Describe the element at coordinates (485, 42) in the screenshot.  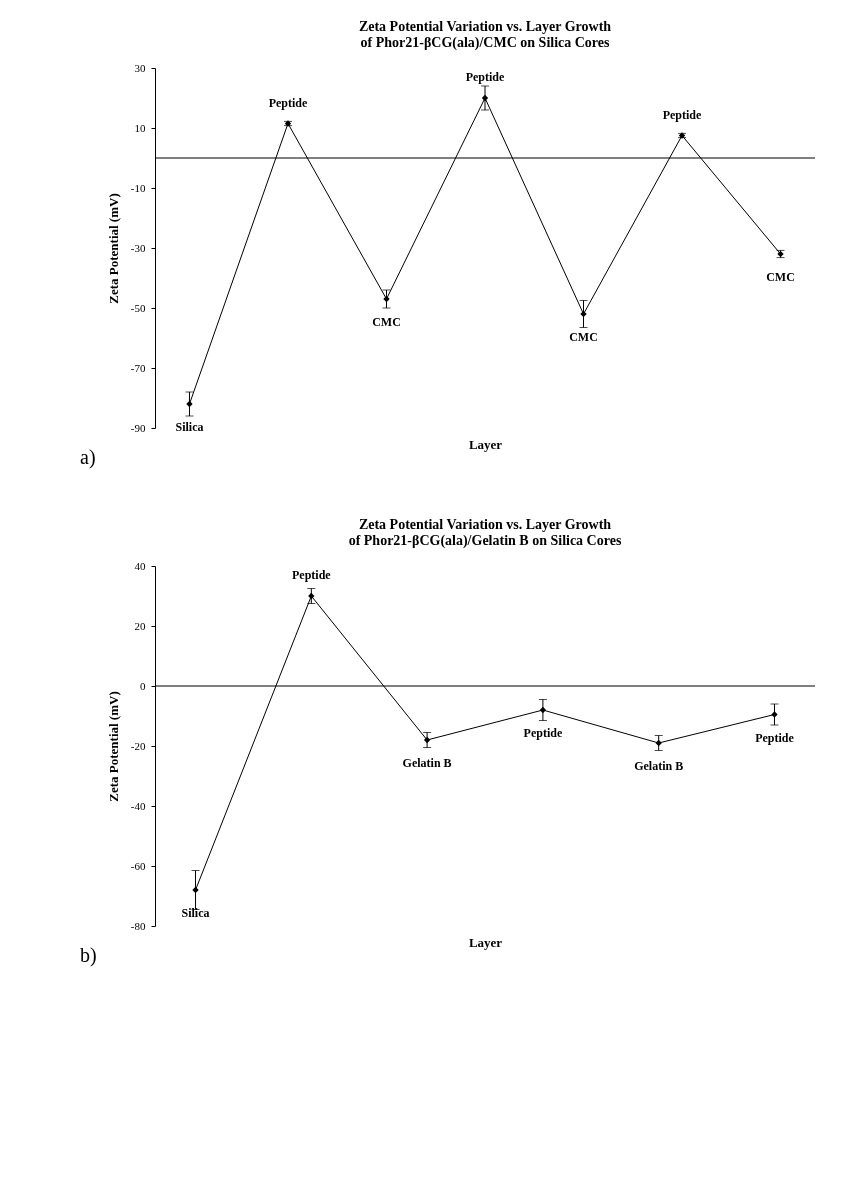
I see `text: of Phor21-βCG(ala)/CMC on Silica Cores` at that location.